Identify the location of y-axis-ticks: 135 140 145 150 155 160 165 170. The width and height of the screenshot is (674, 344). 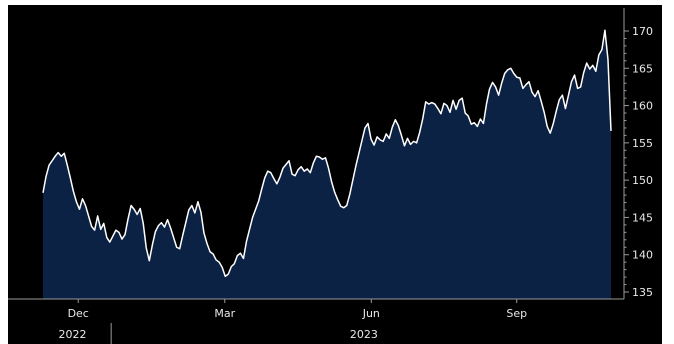
(638, 162).